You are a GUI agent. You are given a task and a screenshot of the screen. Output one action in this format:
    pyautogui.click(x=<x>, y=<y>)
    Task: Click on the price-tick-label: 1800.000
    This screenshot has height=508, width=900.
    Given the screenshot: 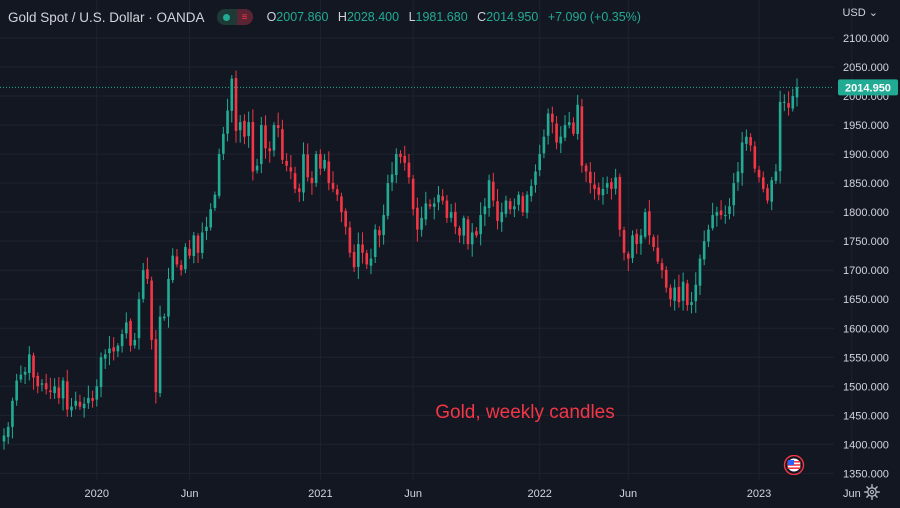 What is the action you would take?
    pyautogui.click(x=866, y=213)
    